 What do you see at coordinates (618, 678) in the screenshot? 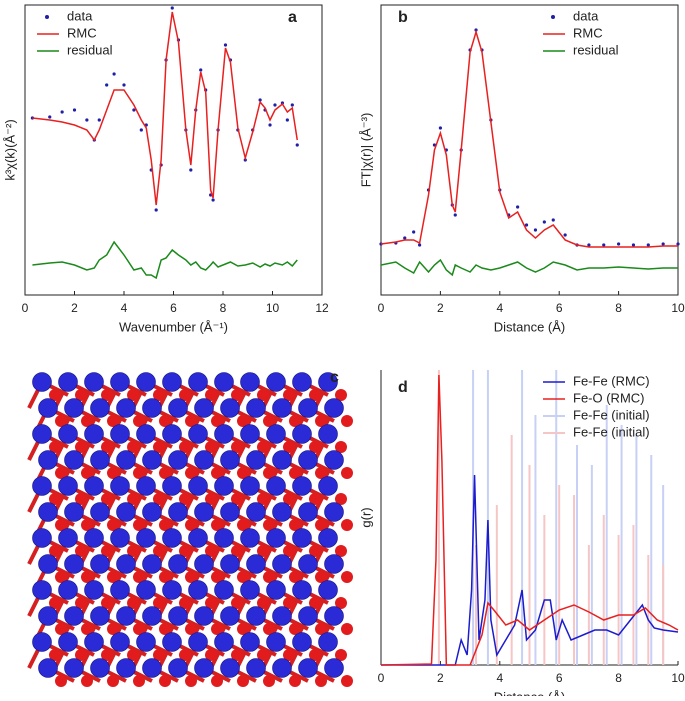
I see `x-tick-label: 8` at bounding box center [618, 678].